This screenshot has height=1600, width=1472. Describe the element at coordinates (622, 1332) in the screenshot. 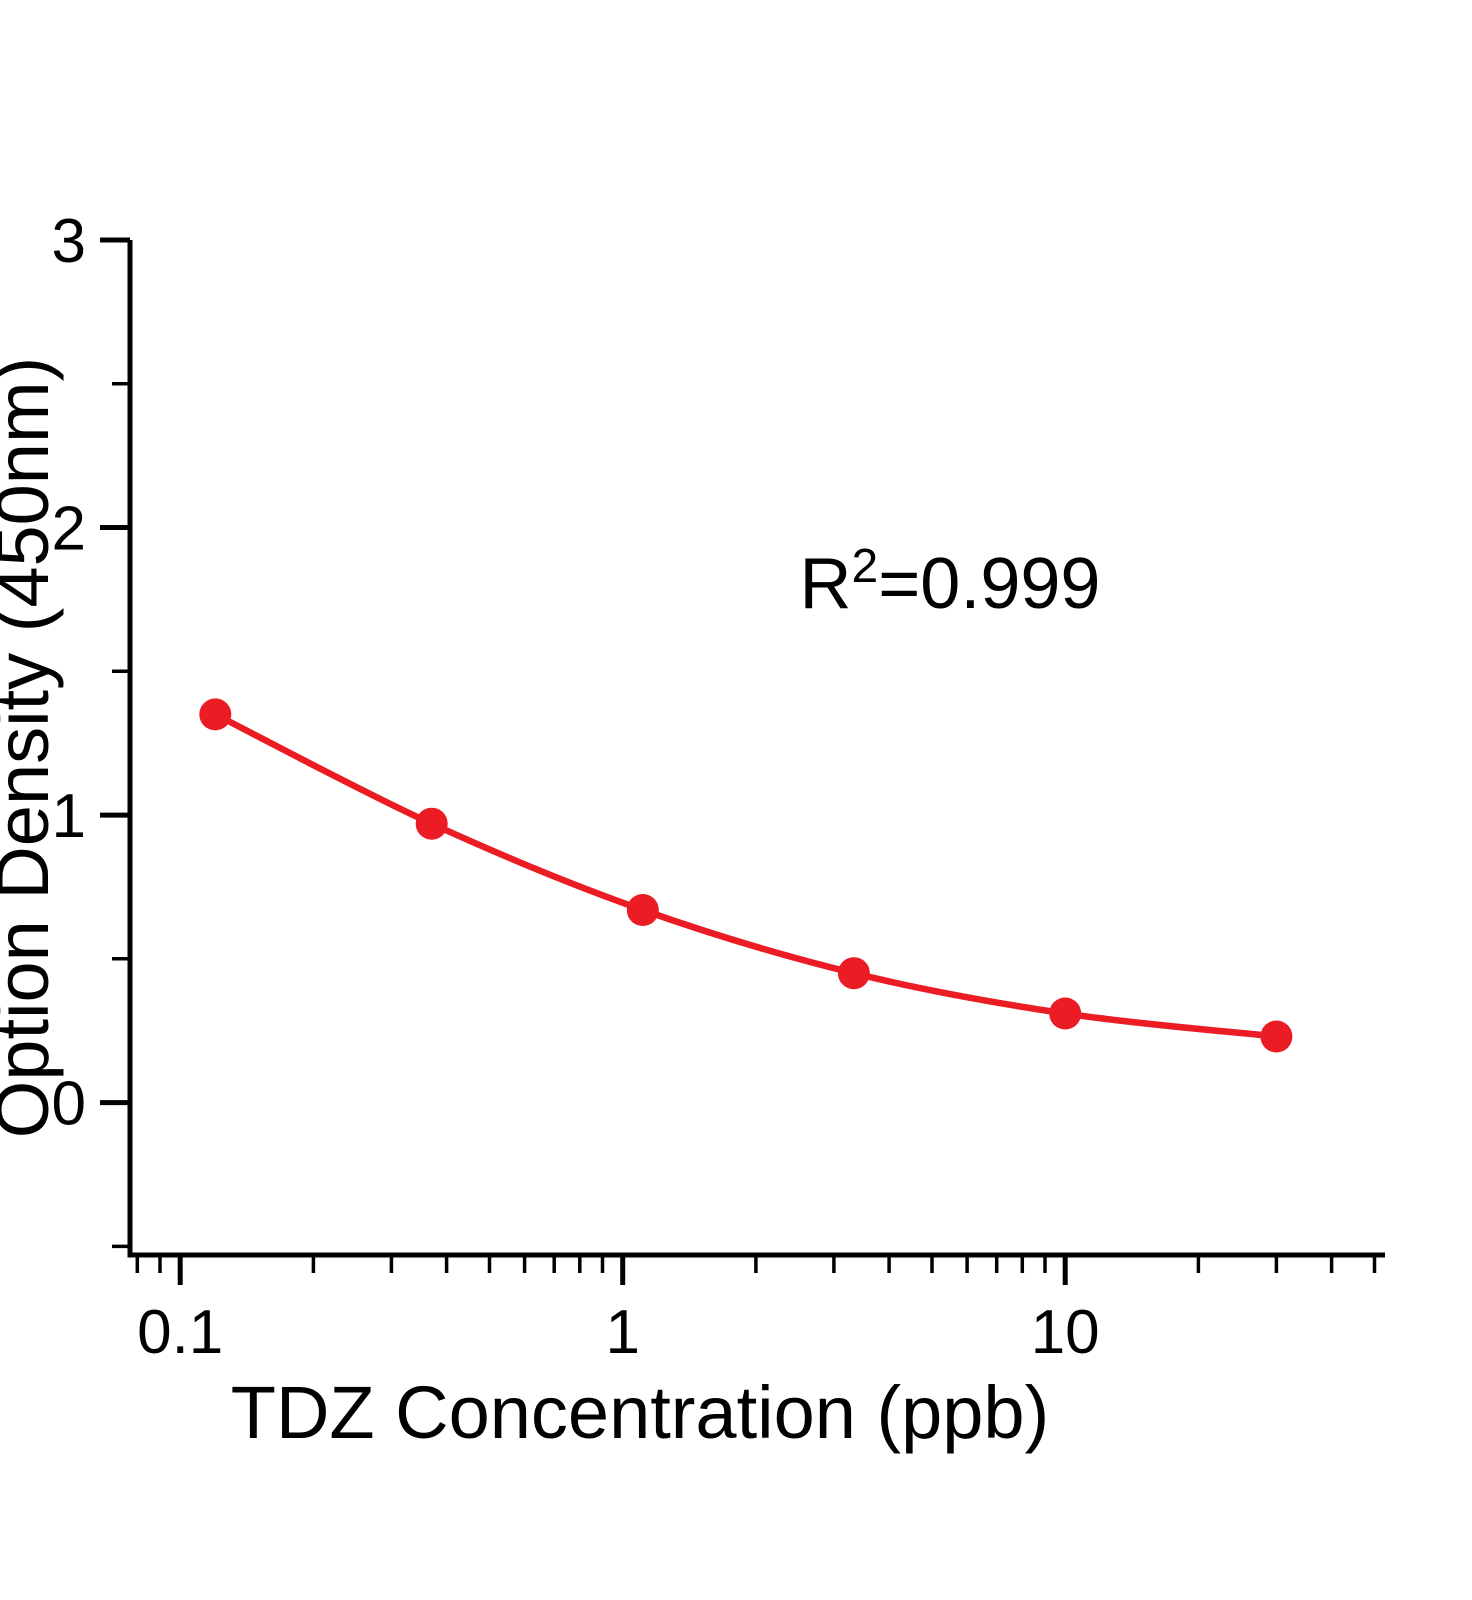

I see `x-tick-label: 1` at that location.